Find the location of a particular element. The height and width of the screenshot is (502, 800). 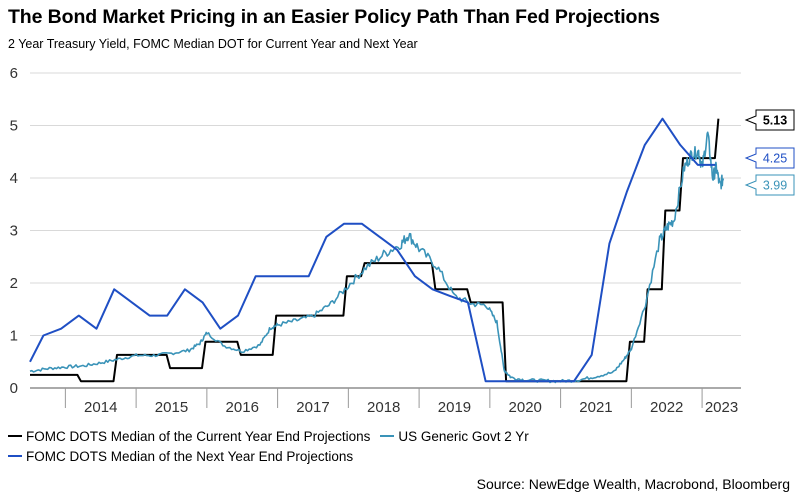

y-tick-label-0: 0 is located at coordinates (14, 388).